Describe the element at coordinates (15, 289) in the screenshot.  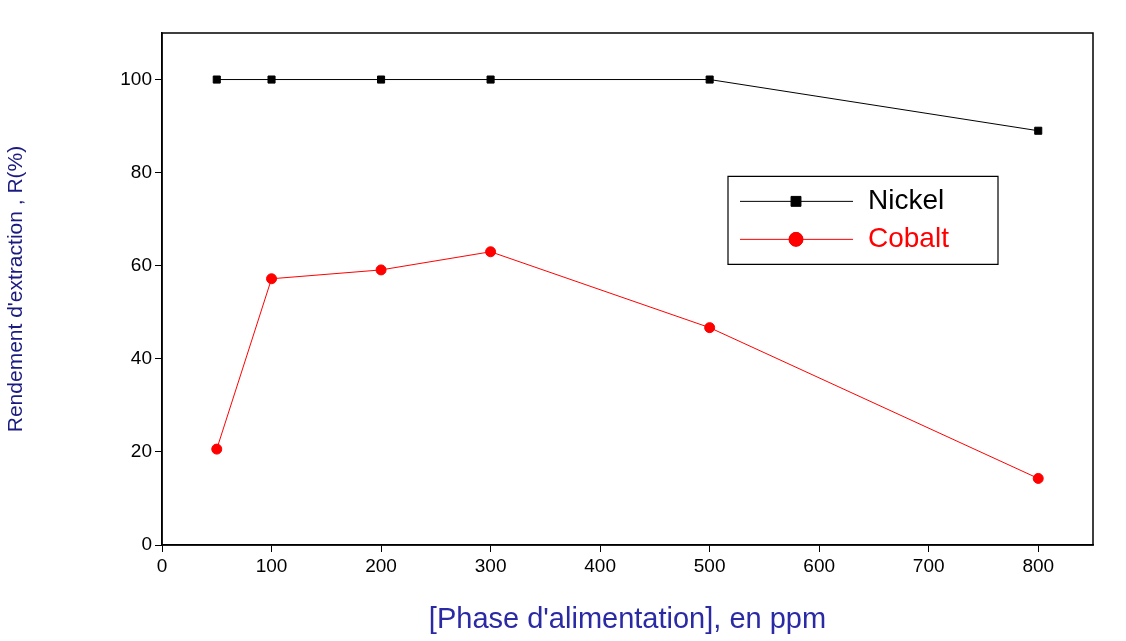
I see `y-axis-title: Rendement d'extraction , R(%)` at that location.